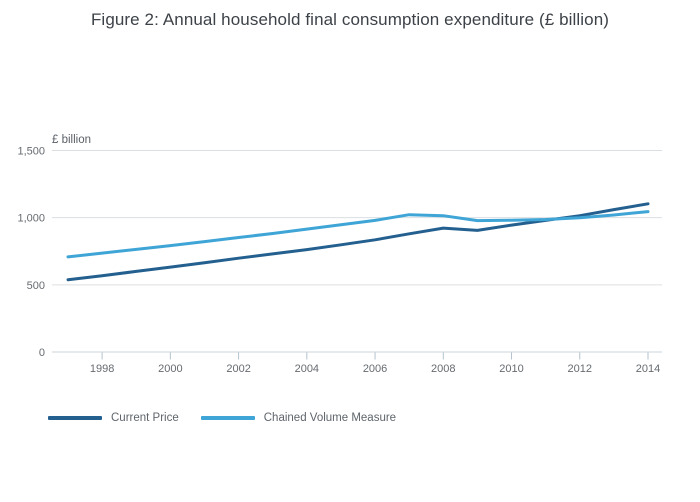 Image resolution: width=700 pixels, height=502 pixels. What do you see at coordinates (307, 369) in the screenshot?
I see `x-tick-label: 2004` at bounding box center [307, 369].